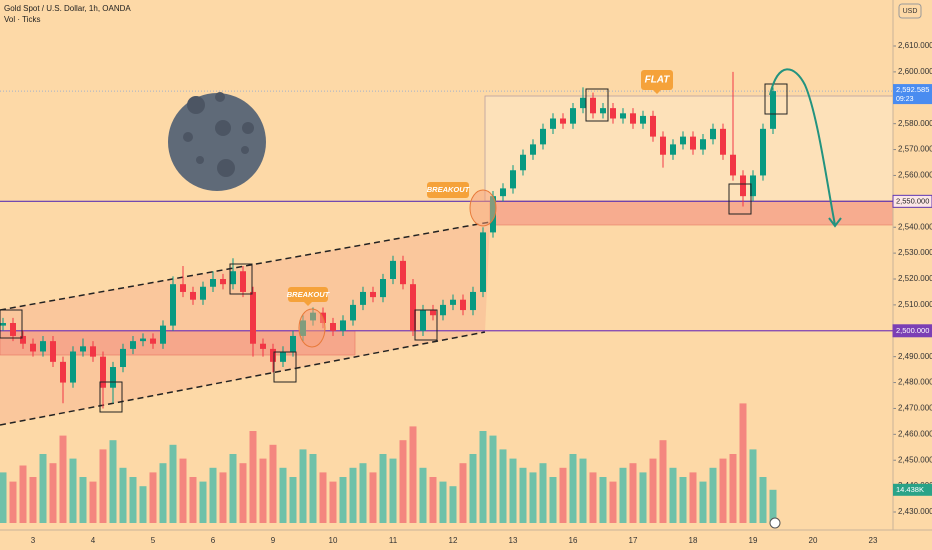 The image size is (932, 550). Describe the element at coordinates (915, 459) in the screenshot. I see `y-tick-label: 2,450.000` at that location.